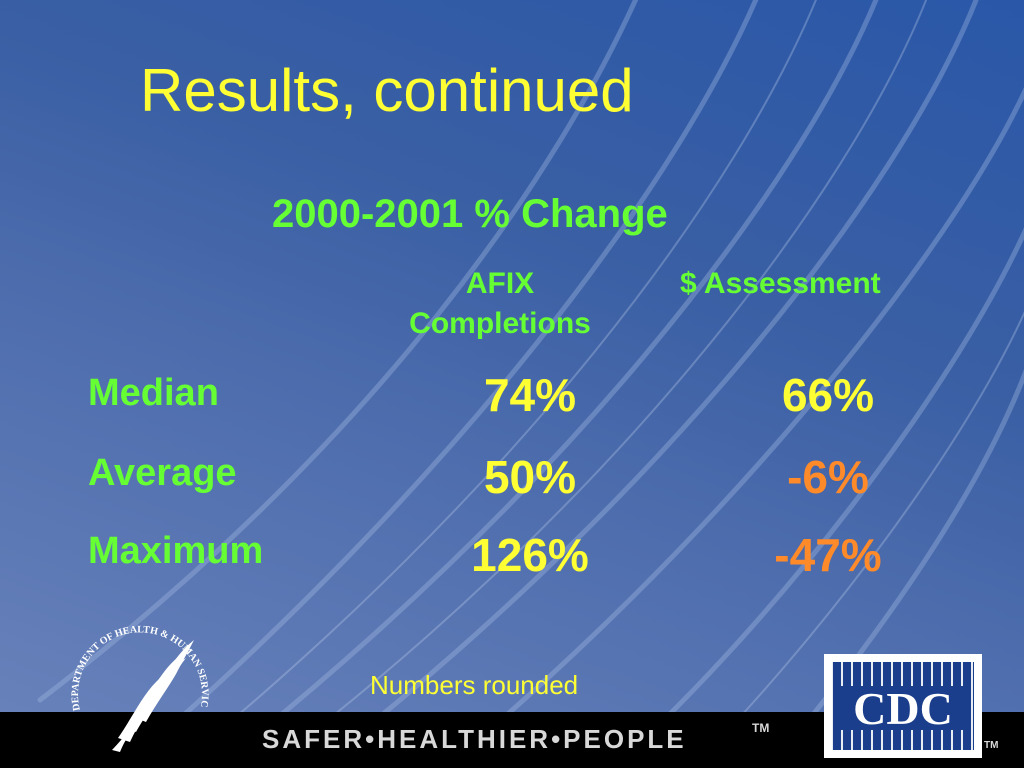 Image resolution: width=1024 pixels, height=768 pixels. What do you see at coordinates (500, 303) in the screenshot?
I see `column-header-afix: AFIX Completions` at bounding box center [500, 303].